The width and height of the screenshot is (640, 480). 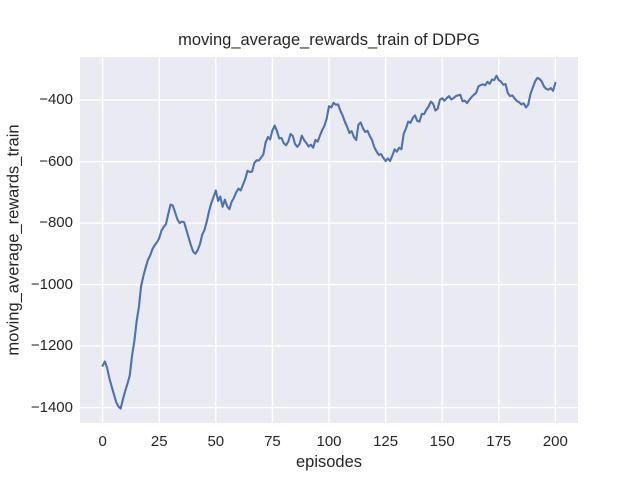 What do you see at coordinates (51, 407) in the screenshot?
I see `y-tick-label: −1400` at bounding box center [51, 407].